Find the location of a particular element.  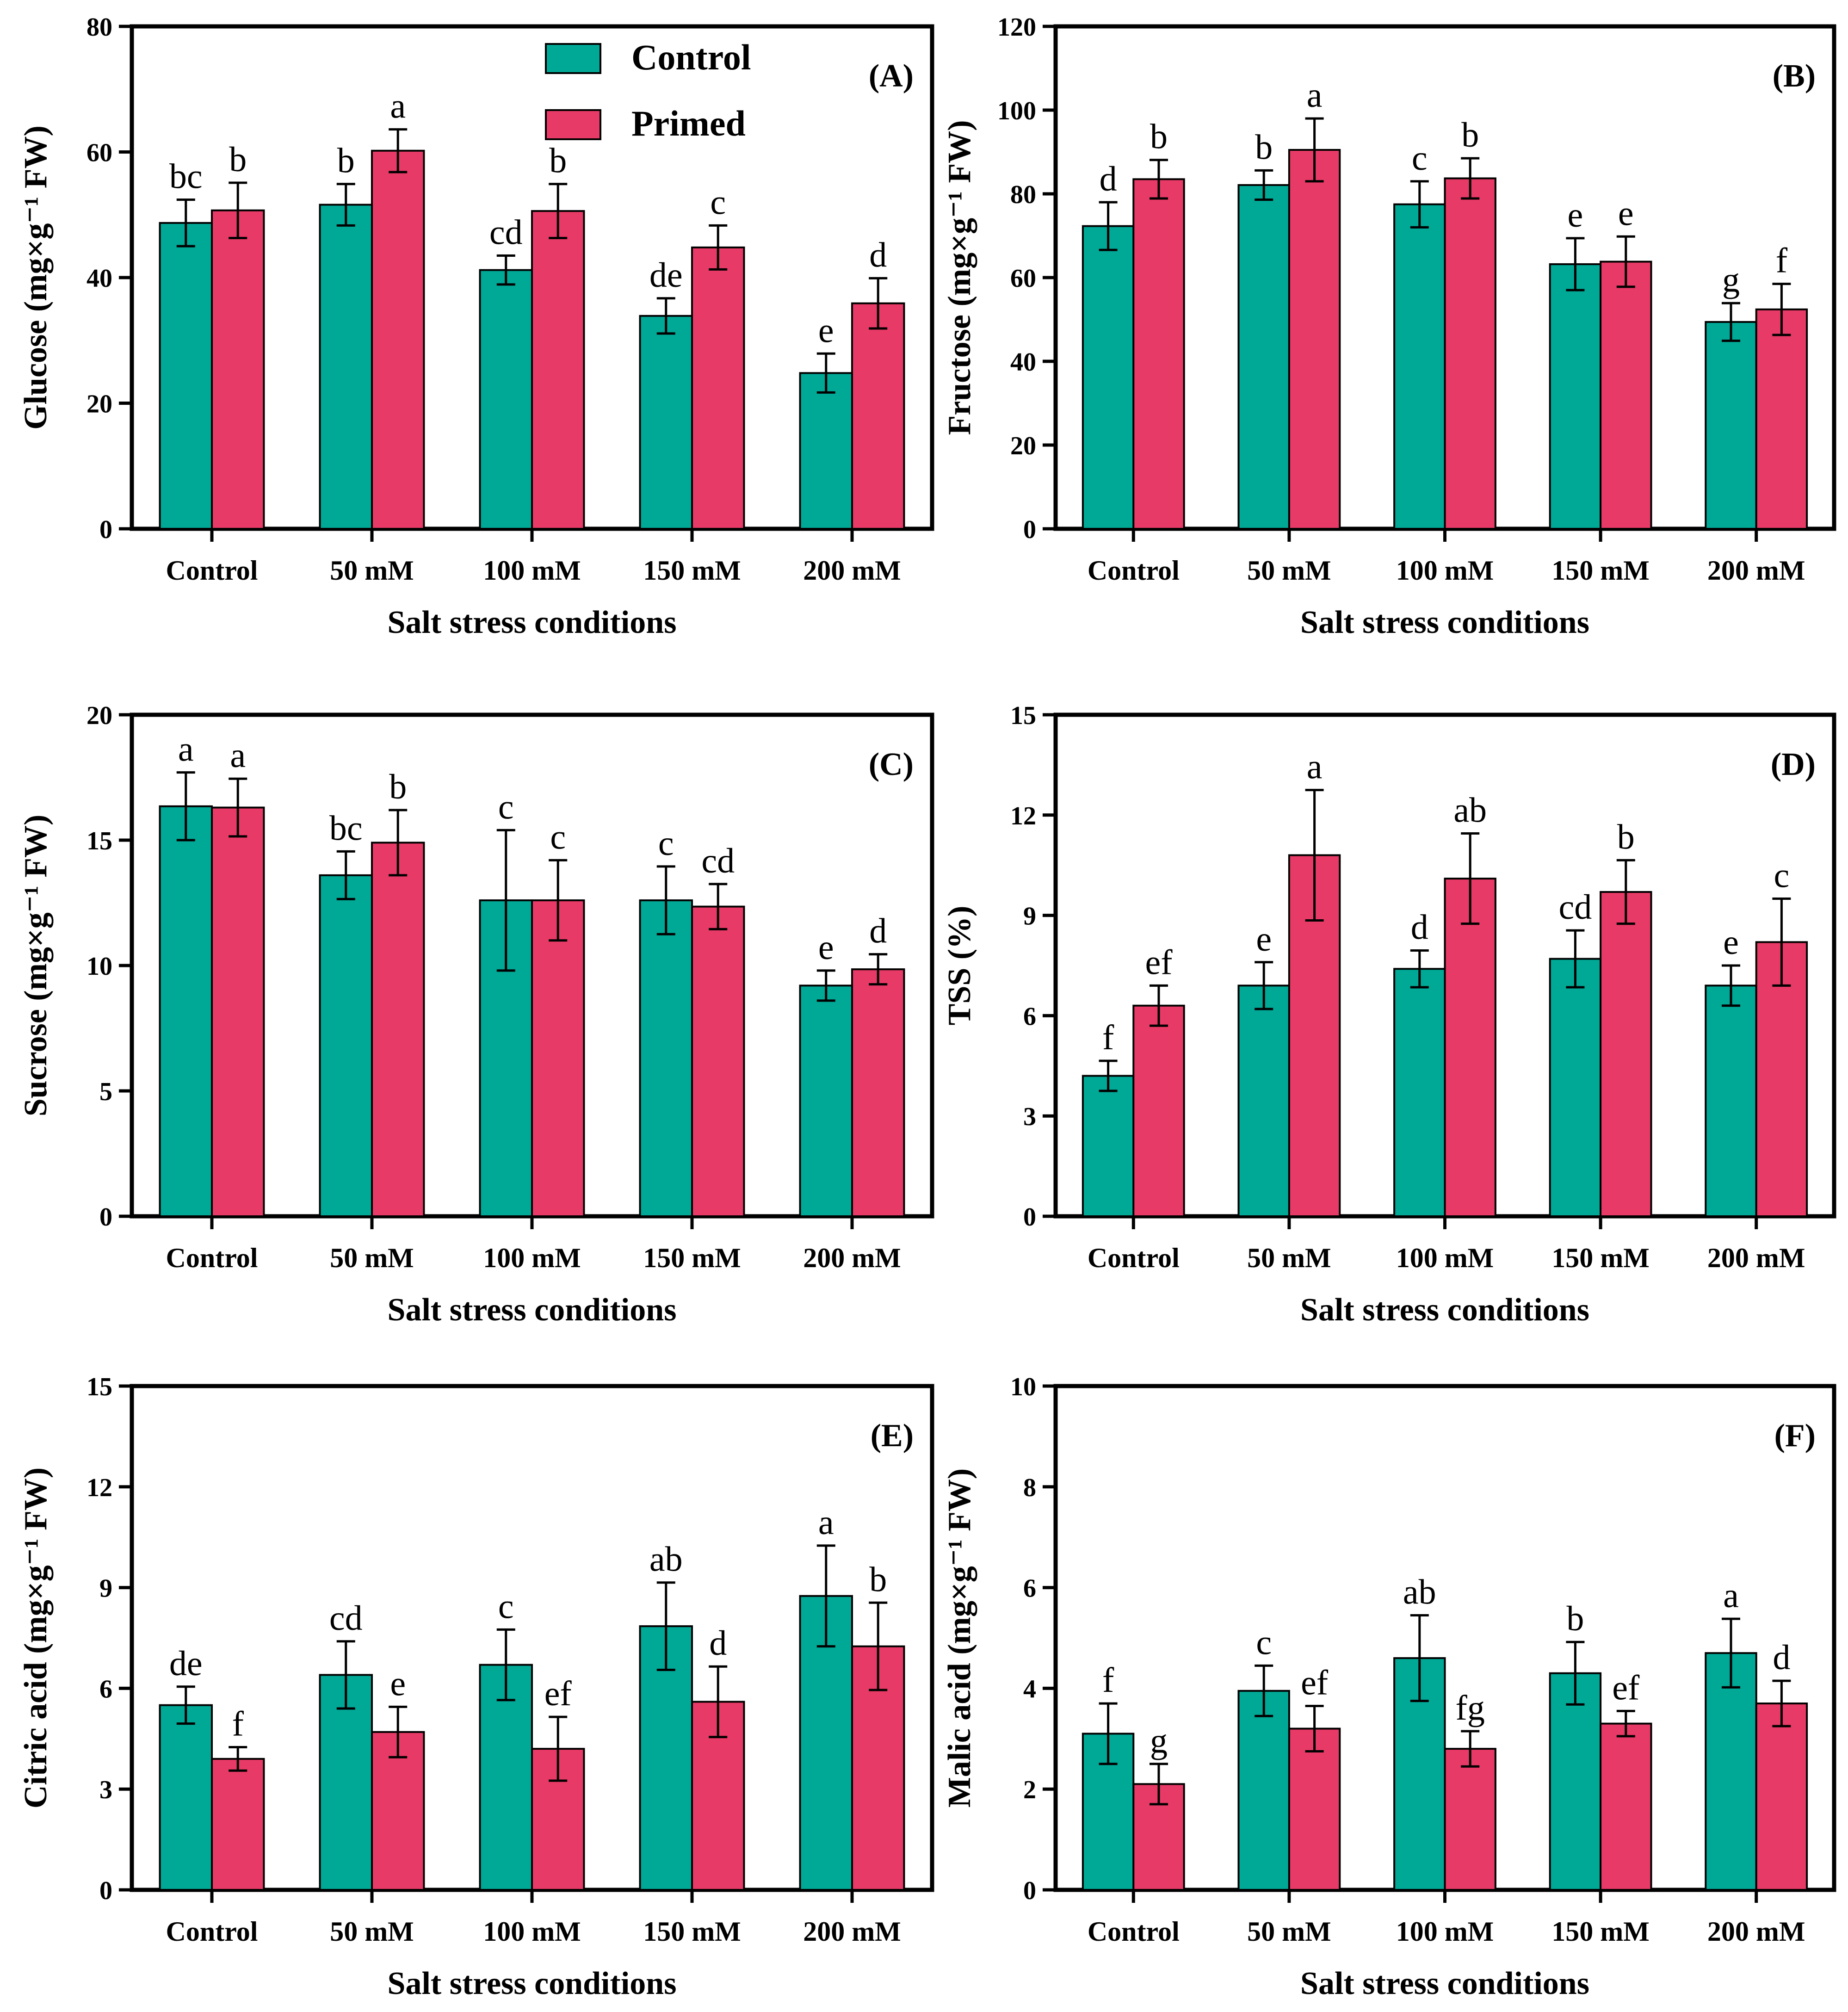

y-tick-label: 9 is located at coordinates (106, 1589).